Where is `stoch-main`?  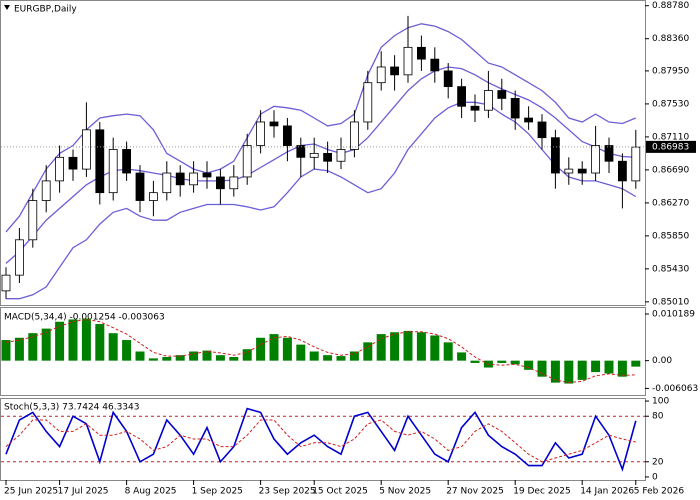
stoch-main is located at coordinates (321, 439).